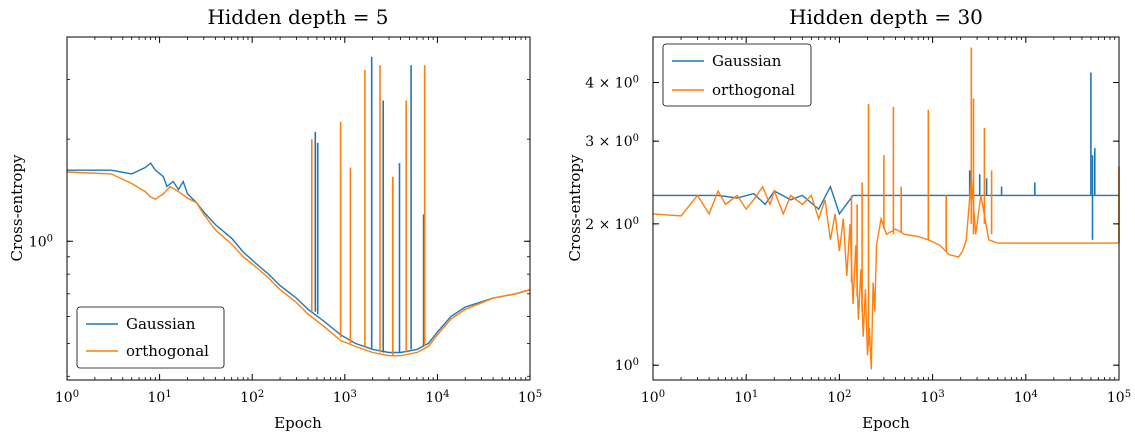 This screenshot has height=438, width=1135. I want to click on chart-title: Hidden depth = 5, so click(297, 17).